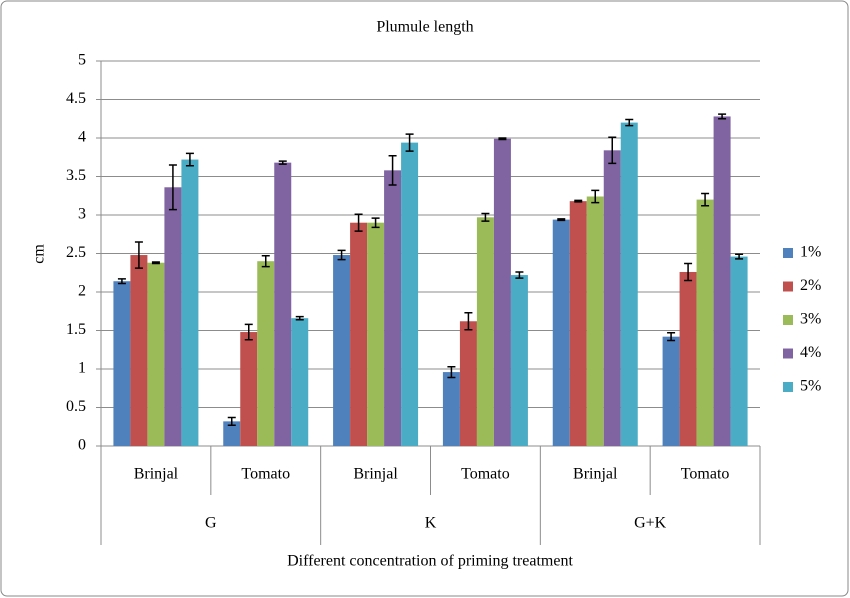  Describe the element at coordinates (810, 285) in the screenshot. I see `legend-label: 2%` at that location.